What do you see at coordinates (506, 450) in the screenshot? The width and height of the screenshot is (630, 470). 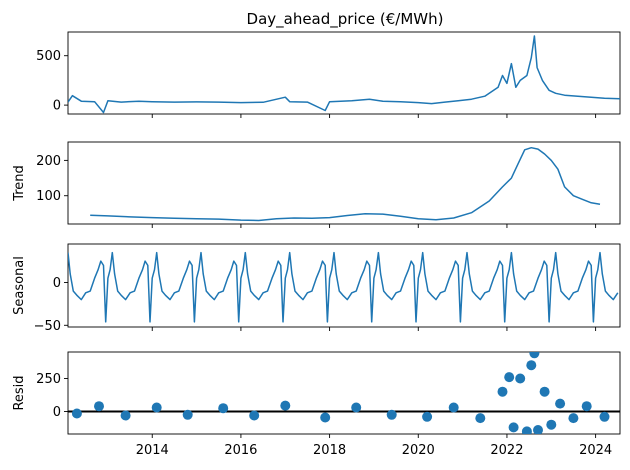 I see `x-tick-label: 2022` at bounding box center [506, 450].